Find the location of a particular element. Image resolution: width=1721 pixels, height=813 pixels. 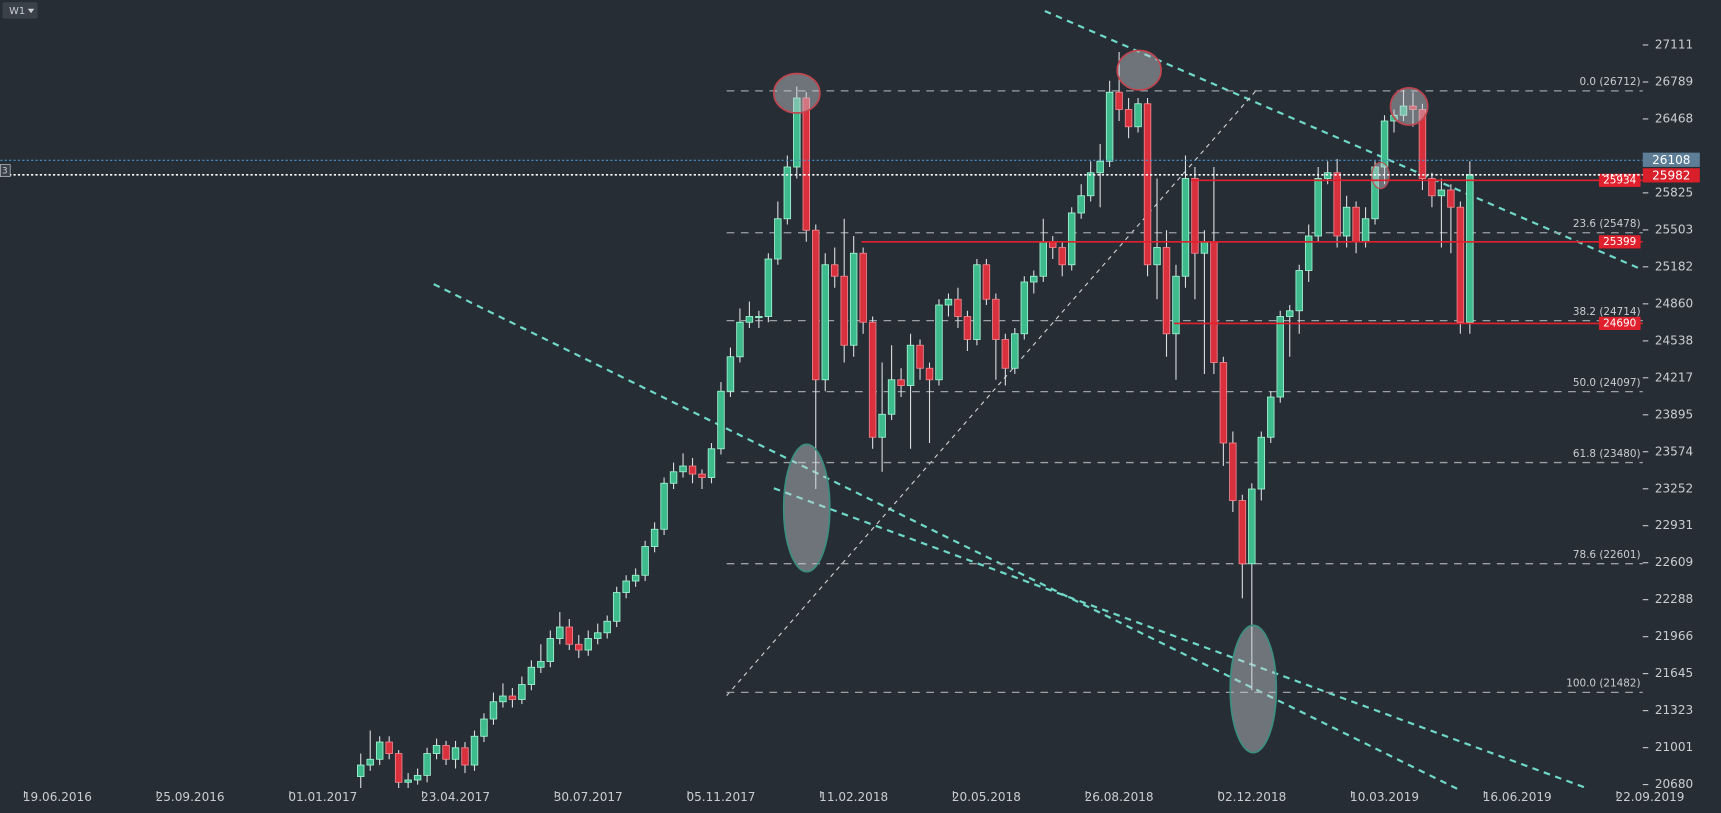

x-tick-label: 19.06.2016 is located at coordinates (57, 797).